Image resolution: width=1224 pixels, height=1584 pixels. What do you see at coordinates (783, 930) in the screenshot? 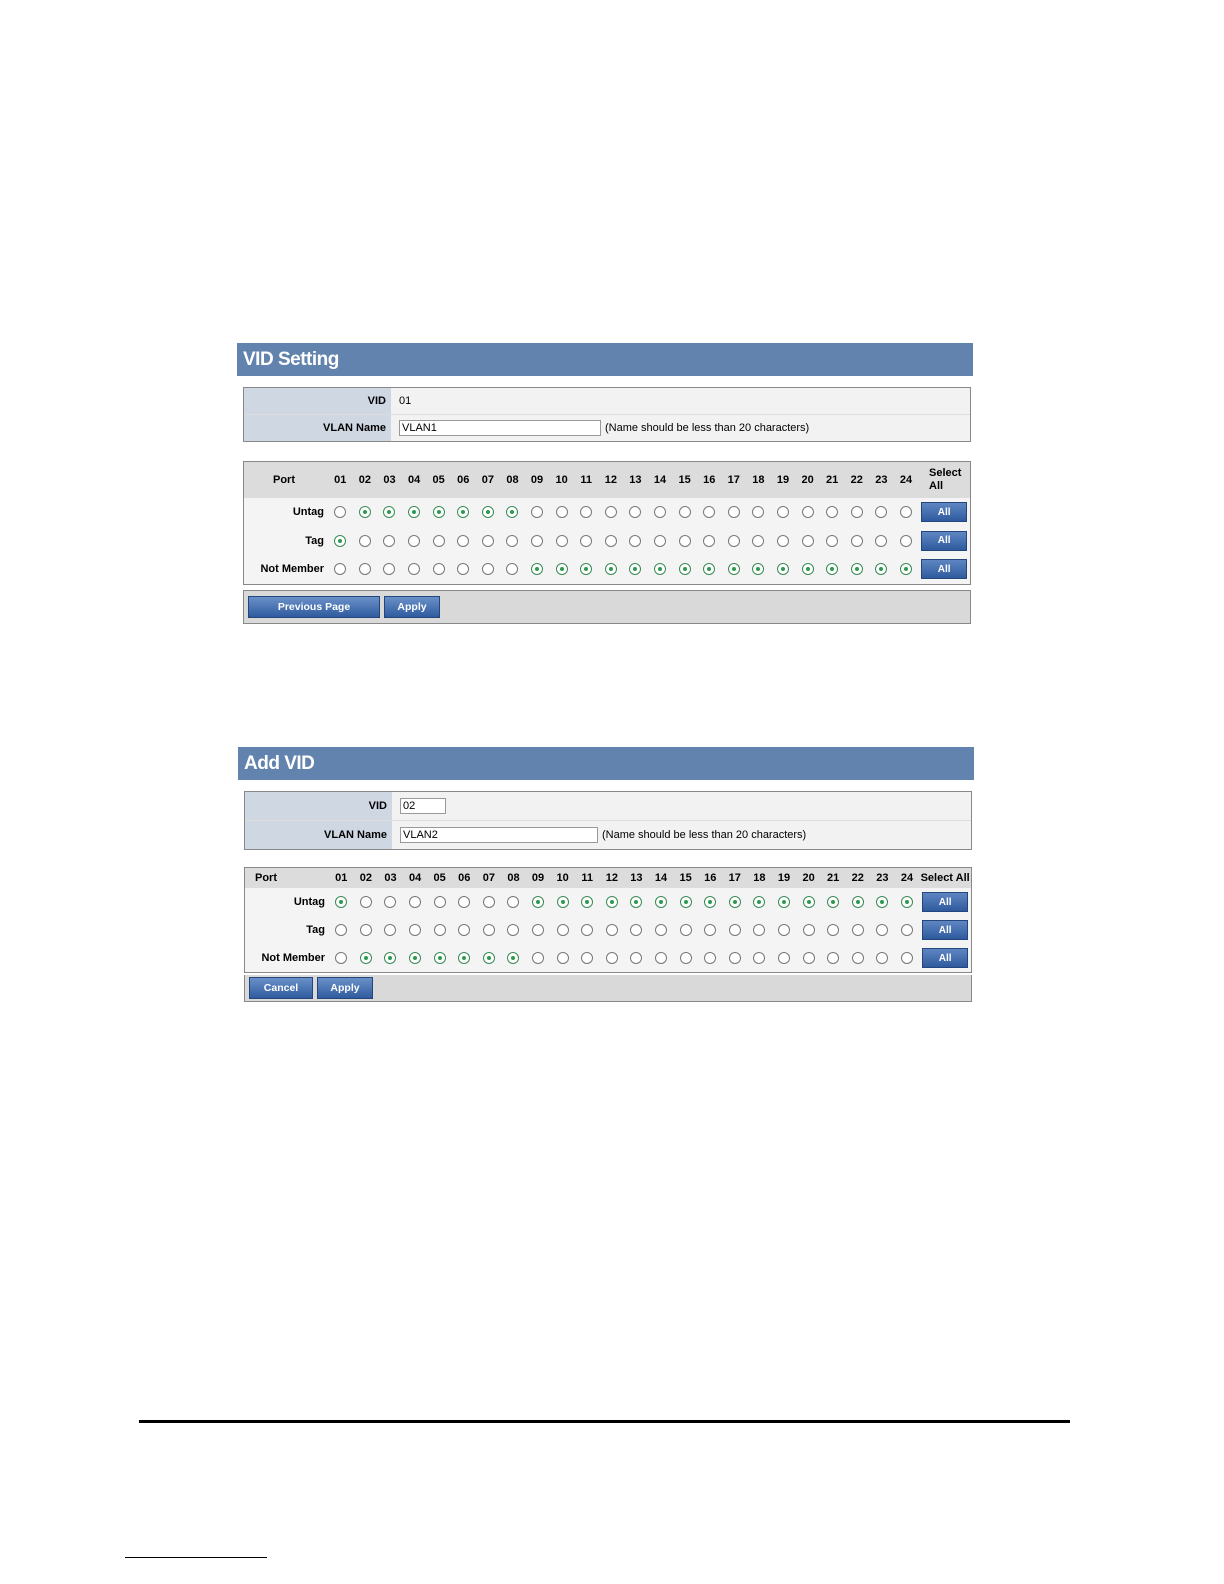
I see `port-19-tag-radio` at bounding box center [783, 930].